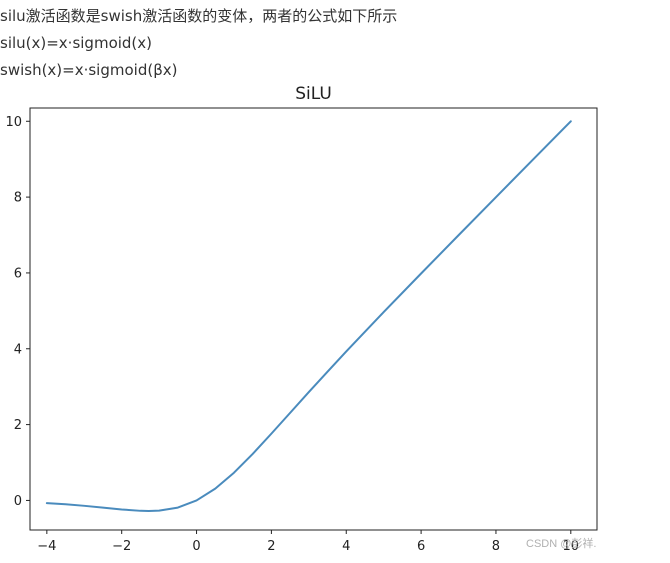  I want to click on x-axis: −4 −2 0 2 4 6 8 10, so click(308, 542).